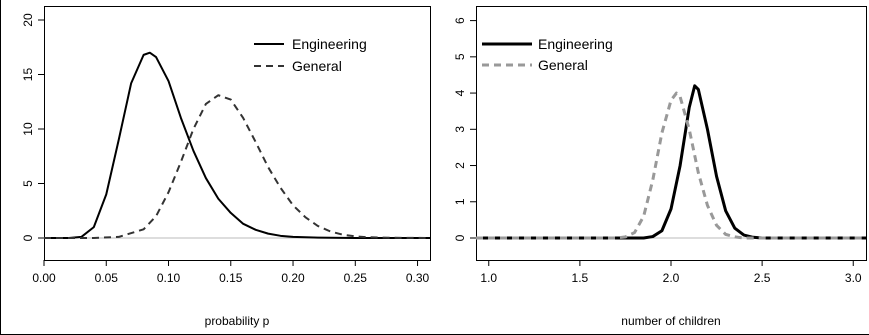 The width and height of the screenshot is (869, 335). Describe the element at coordinates (418, 278) in the screenshot. I see `x-tick-label: 0.30` at that location.